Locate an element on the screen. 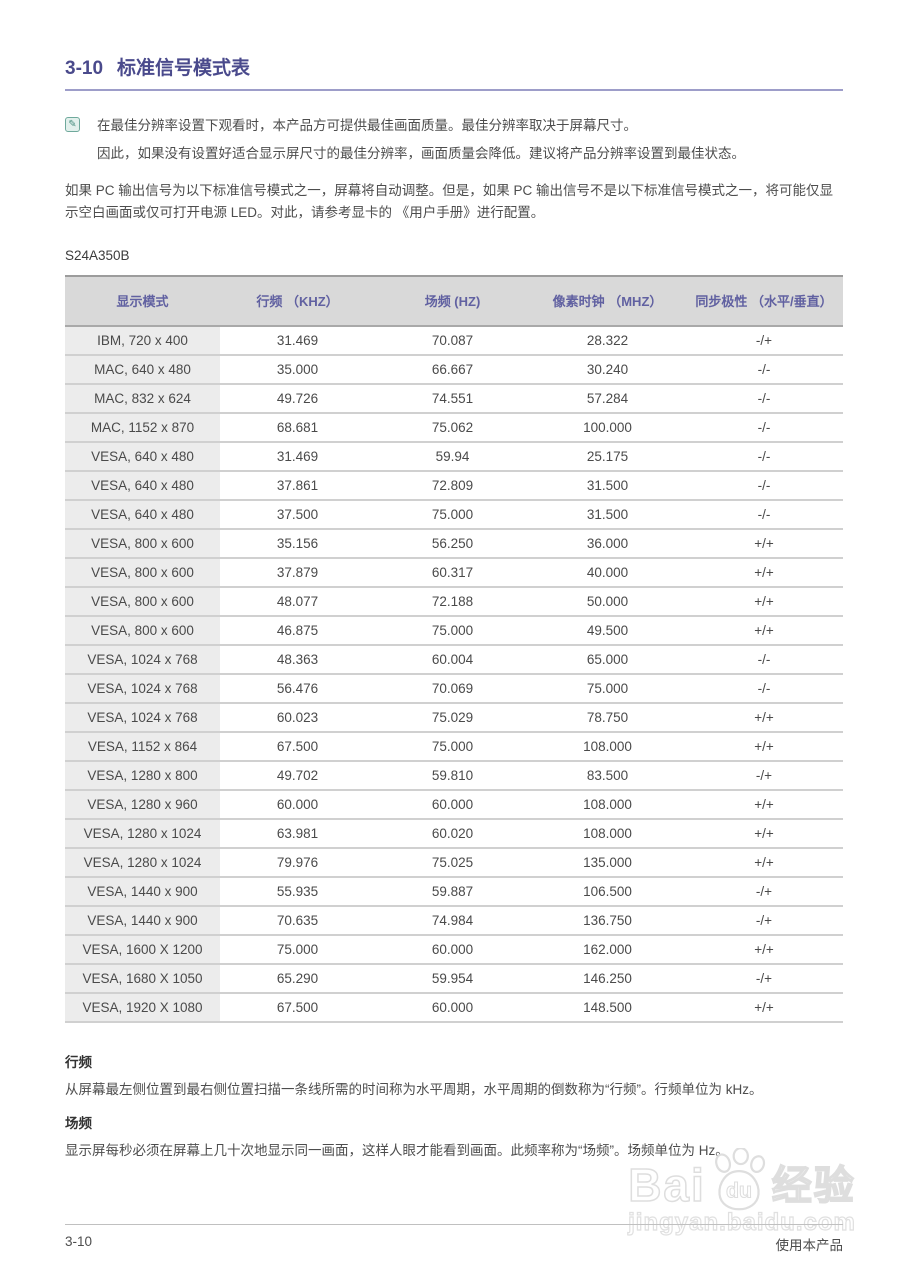 The height and width of the screenshot is (1280, 905). value-cell: 59.810 is located at coordinates (452, 776).